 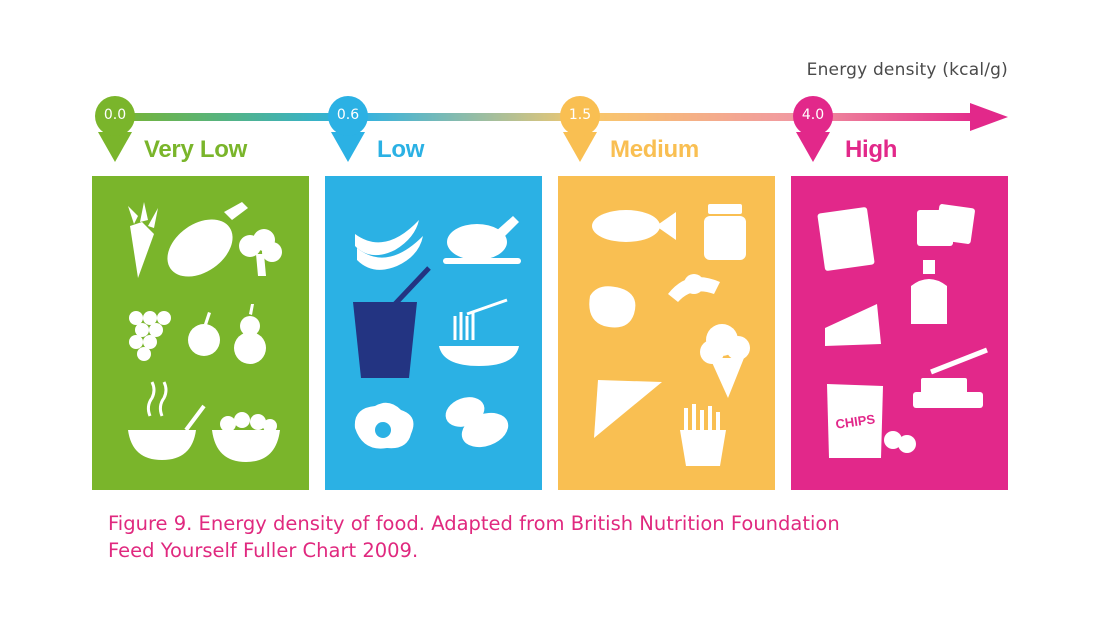 What do you see at coordinates (479, 332) in the screenshot?
I see `spaghetti-icon` at bounding box center [479, 332].